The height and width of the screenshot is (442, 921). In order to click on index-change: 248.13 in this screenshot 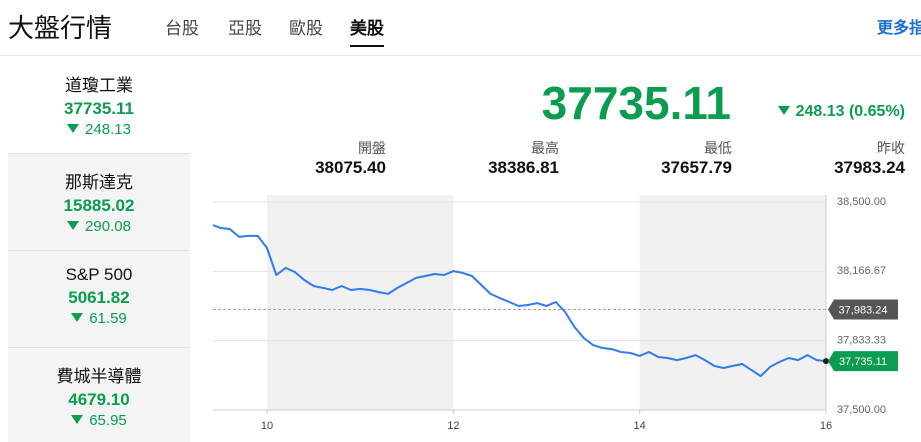, I will do `click(99, 129)`.